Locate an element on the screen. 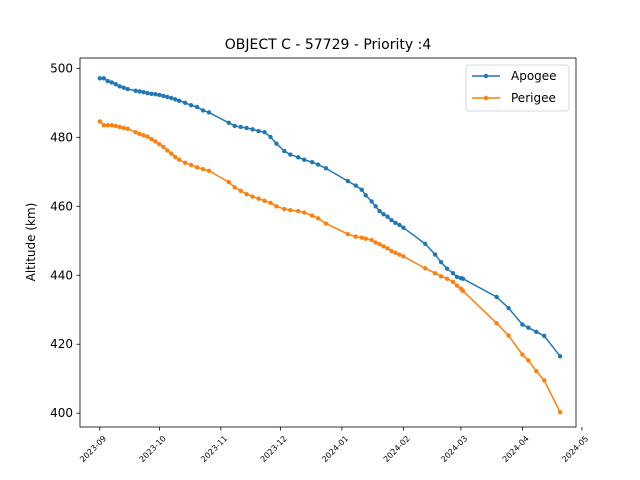 The width and height of the screenshot is (640, 480). y-tick-label: 500 is located at coordinates (61, 68).